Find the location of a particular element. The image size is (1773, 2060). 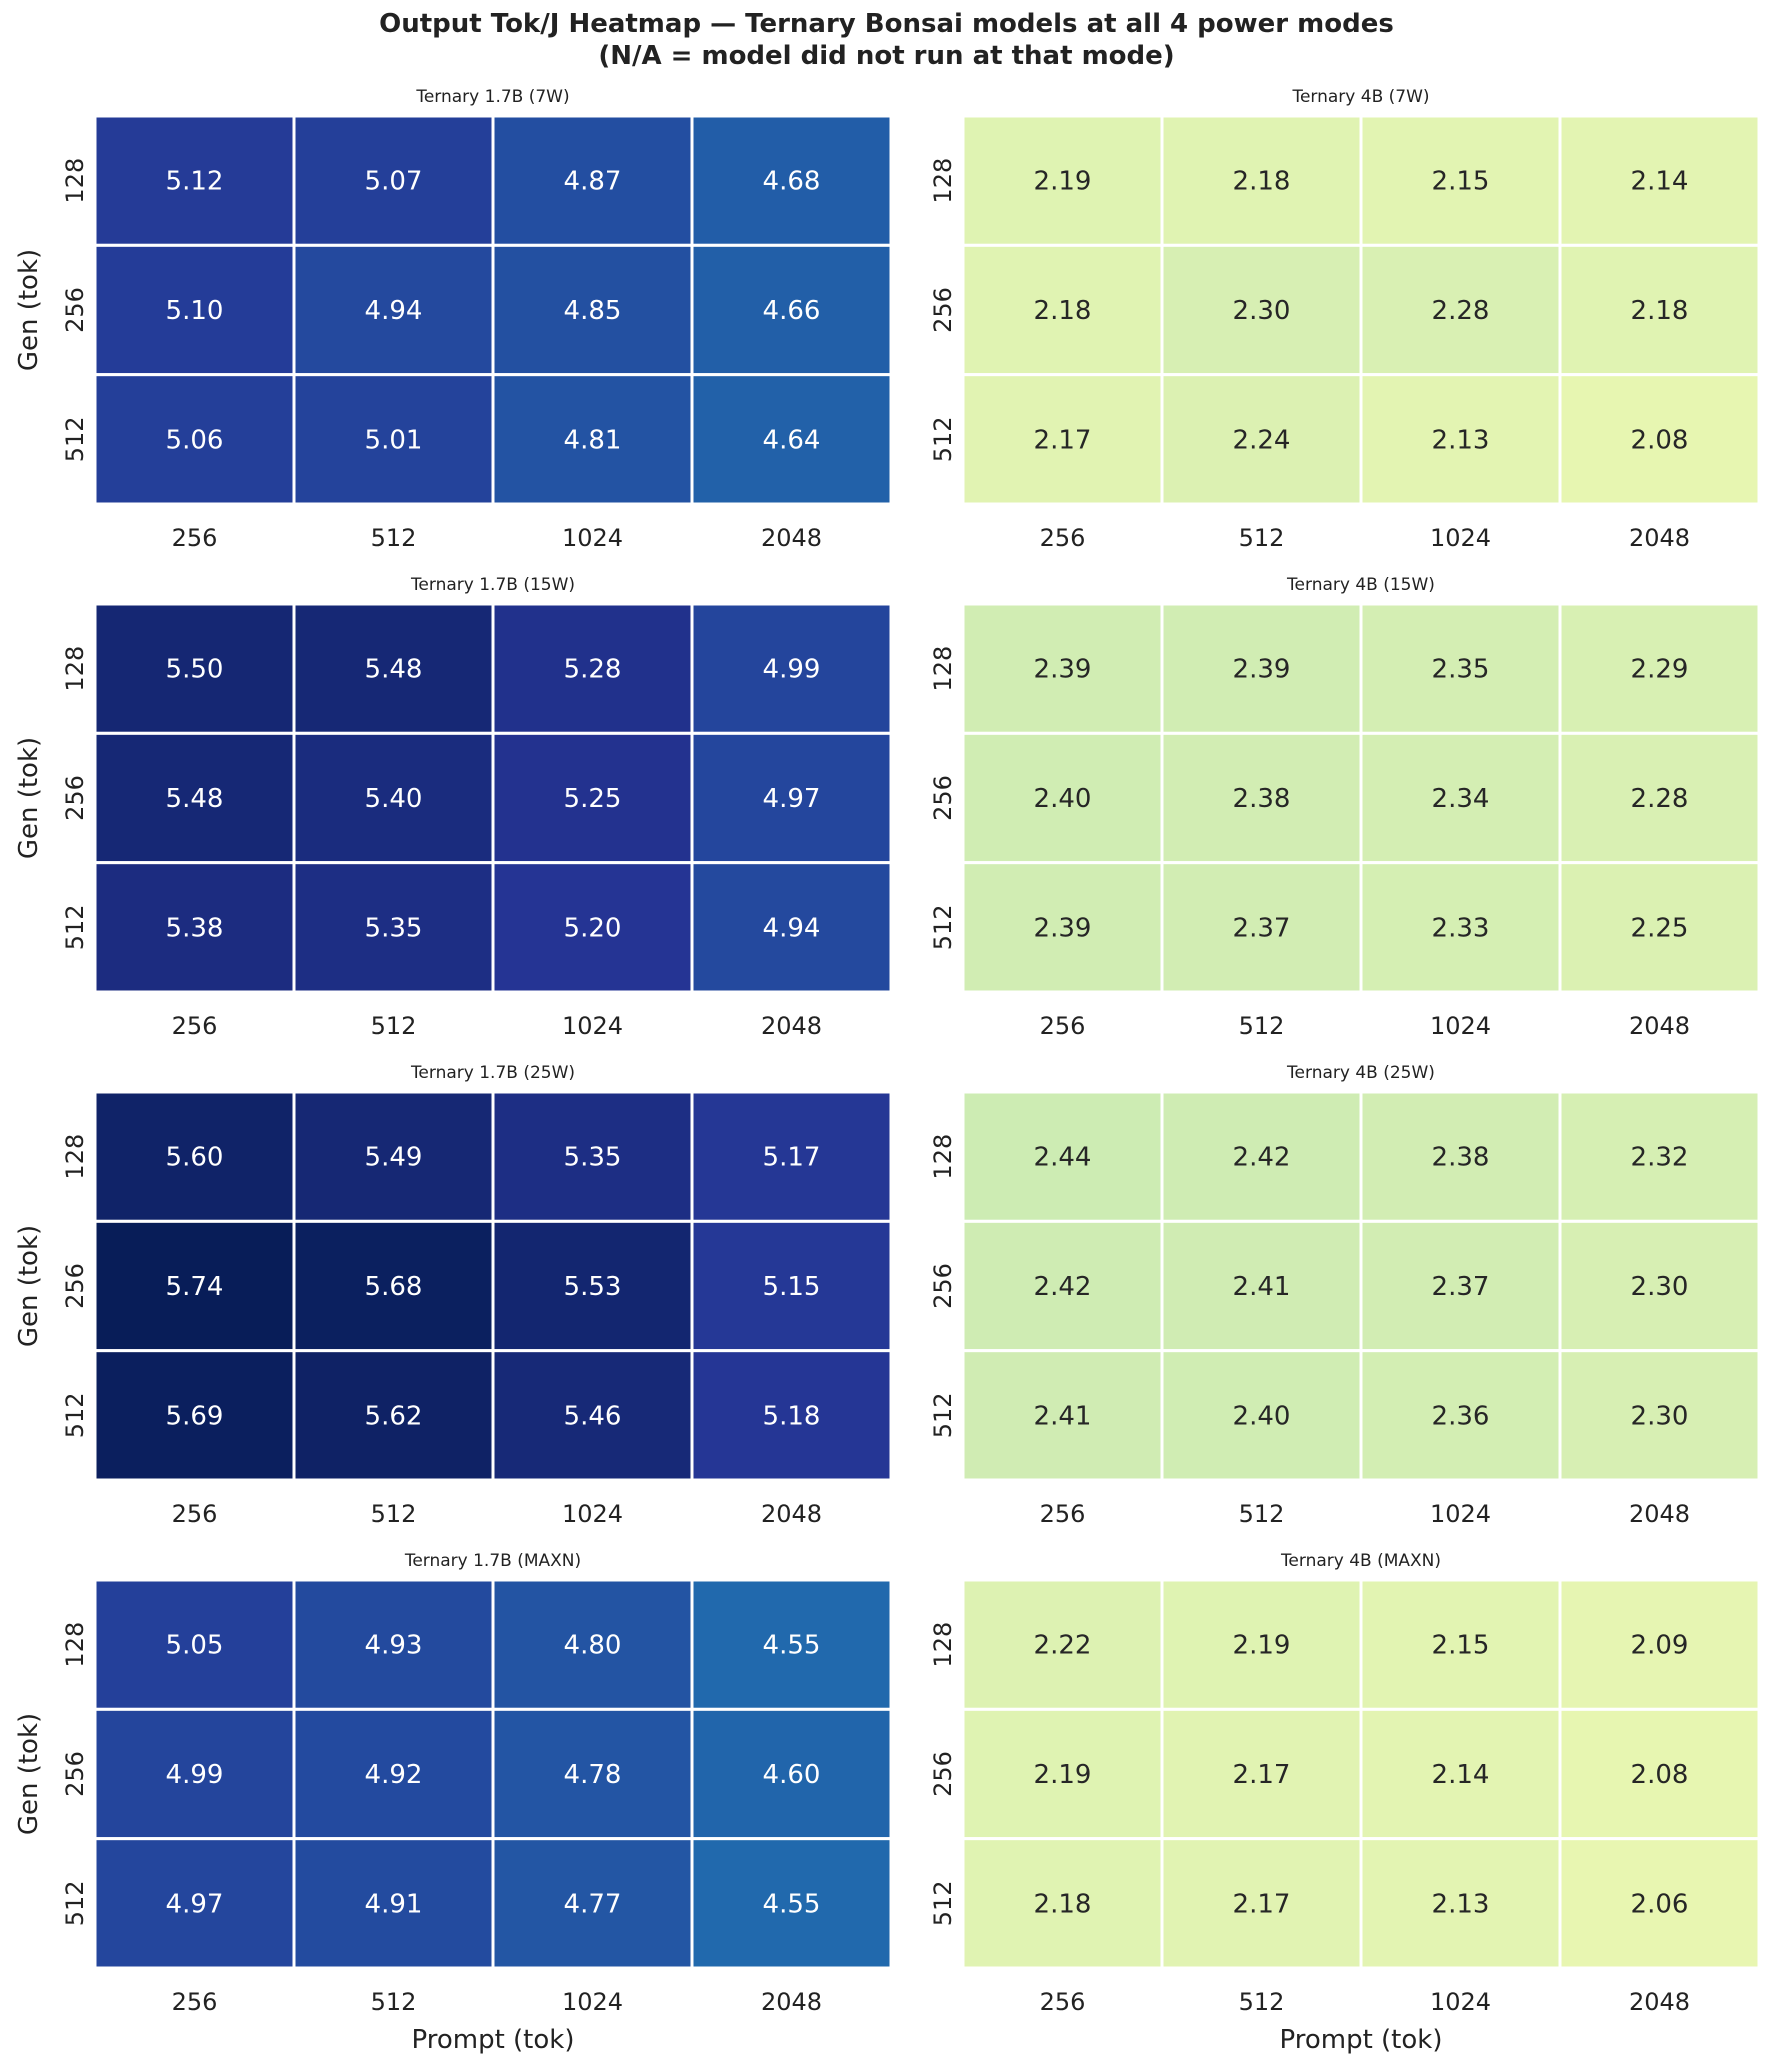

panel-ternary-1-7b-7w-title: Ternary 1.7B (7W) is located at coordinates (492, 97).